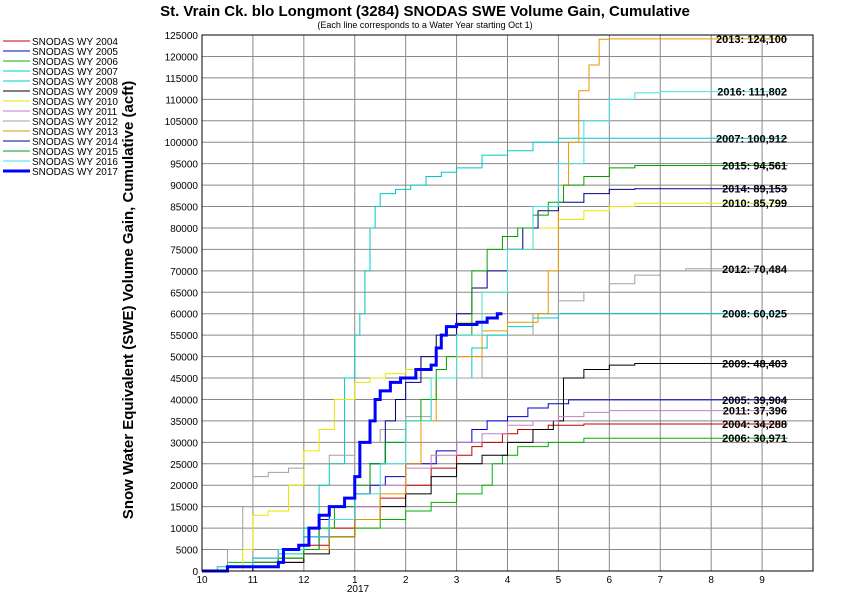  Describe the element at coordinates (182, 122) in the screenshot. I see `y-tick-label: 105000` at that location.